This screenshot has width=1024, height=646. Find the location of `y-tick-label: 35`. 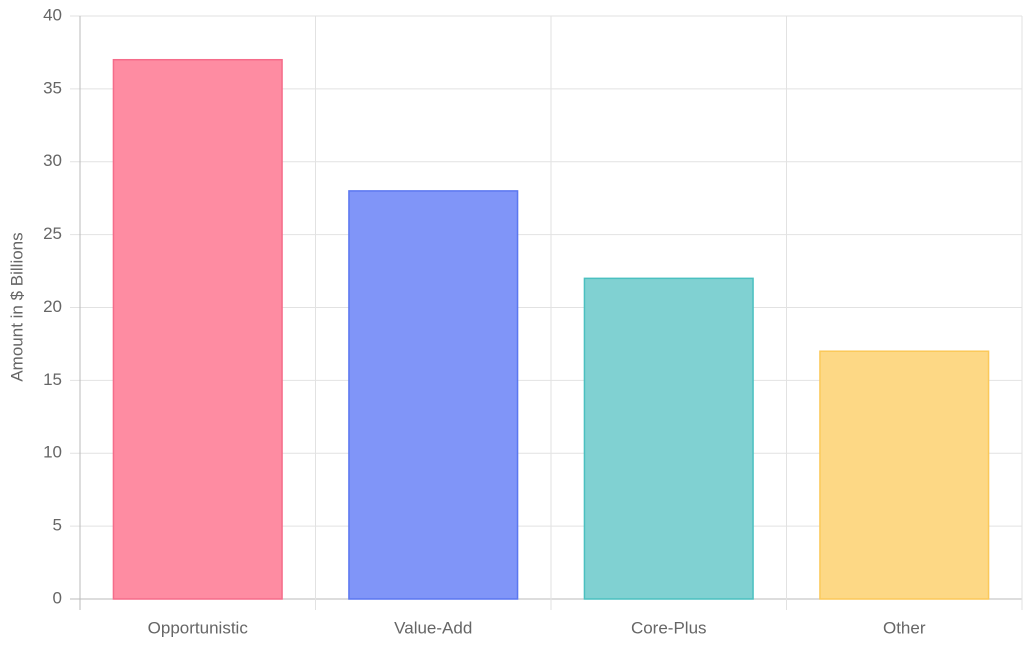

y-tick-label: 35 is located at coordinates (52, 87).